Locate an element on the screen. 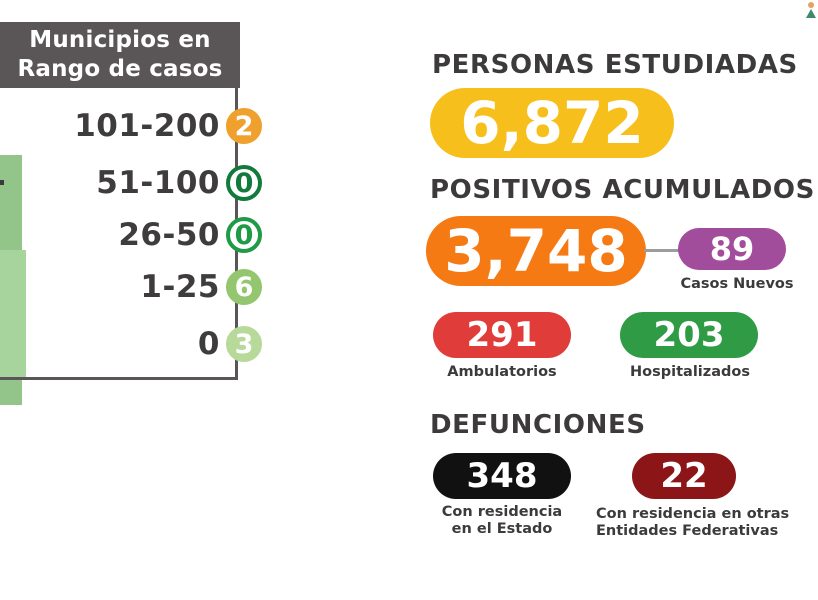 Image resolution: width=818 pixels, height=600 pixels. range-row-26-50: 26-50 0 is located at coordinates (131, 235).